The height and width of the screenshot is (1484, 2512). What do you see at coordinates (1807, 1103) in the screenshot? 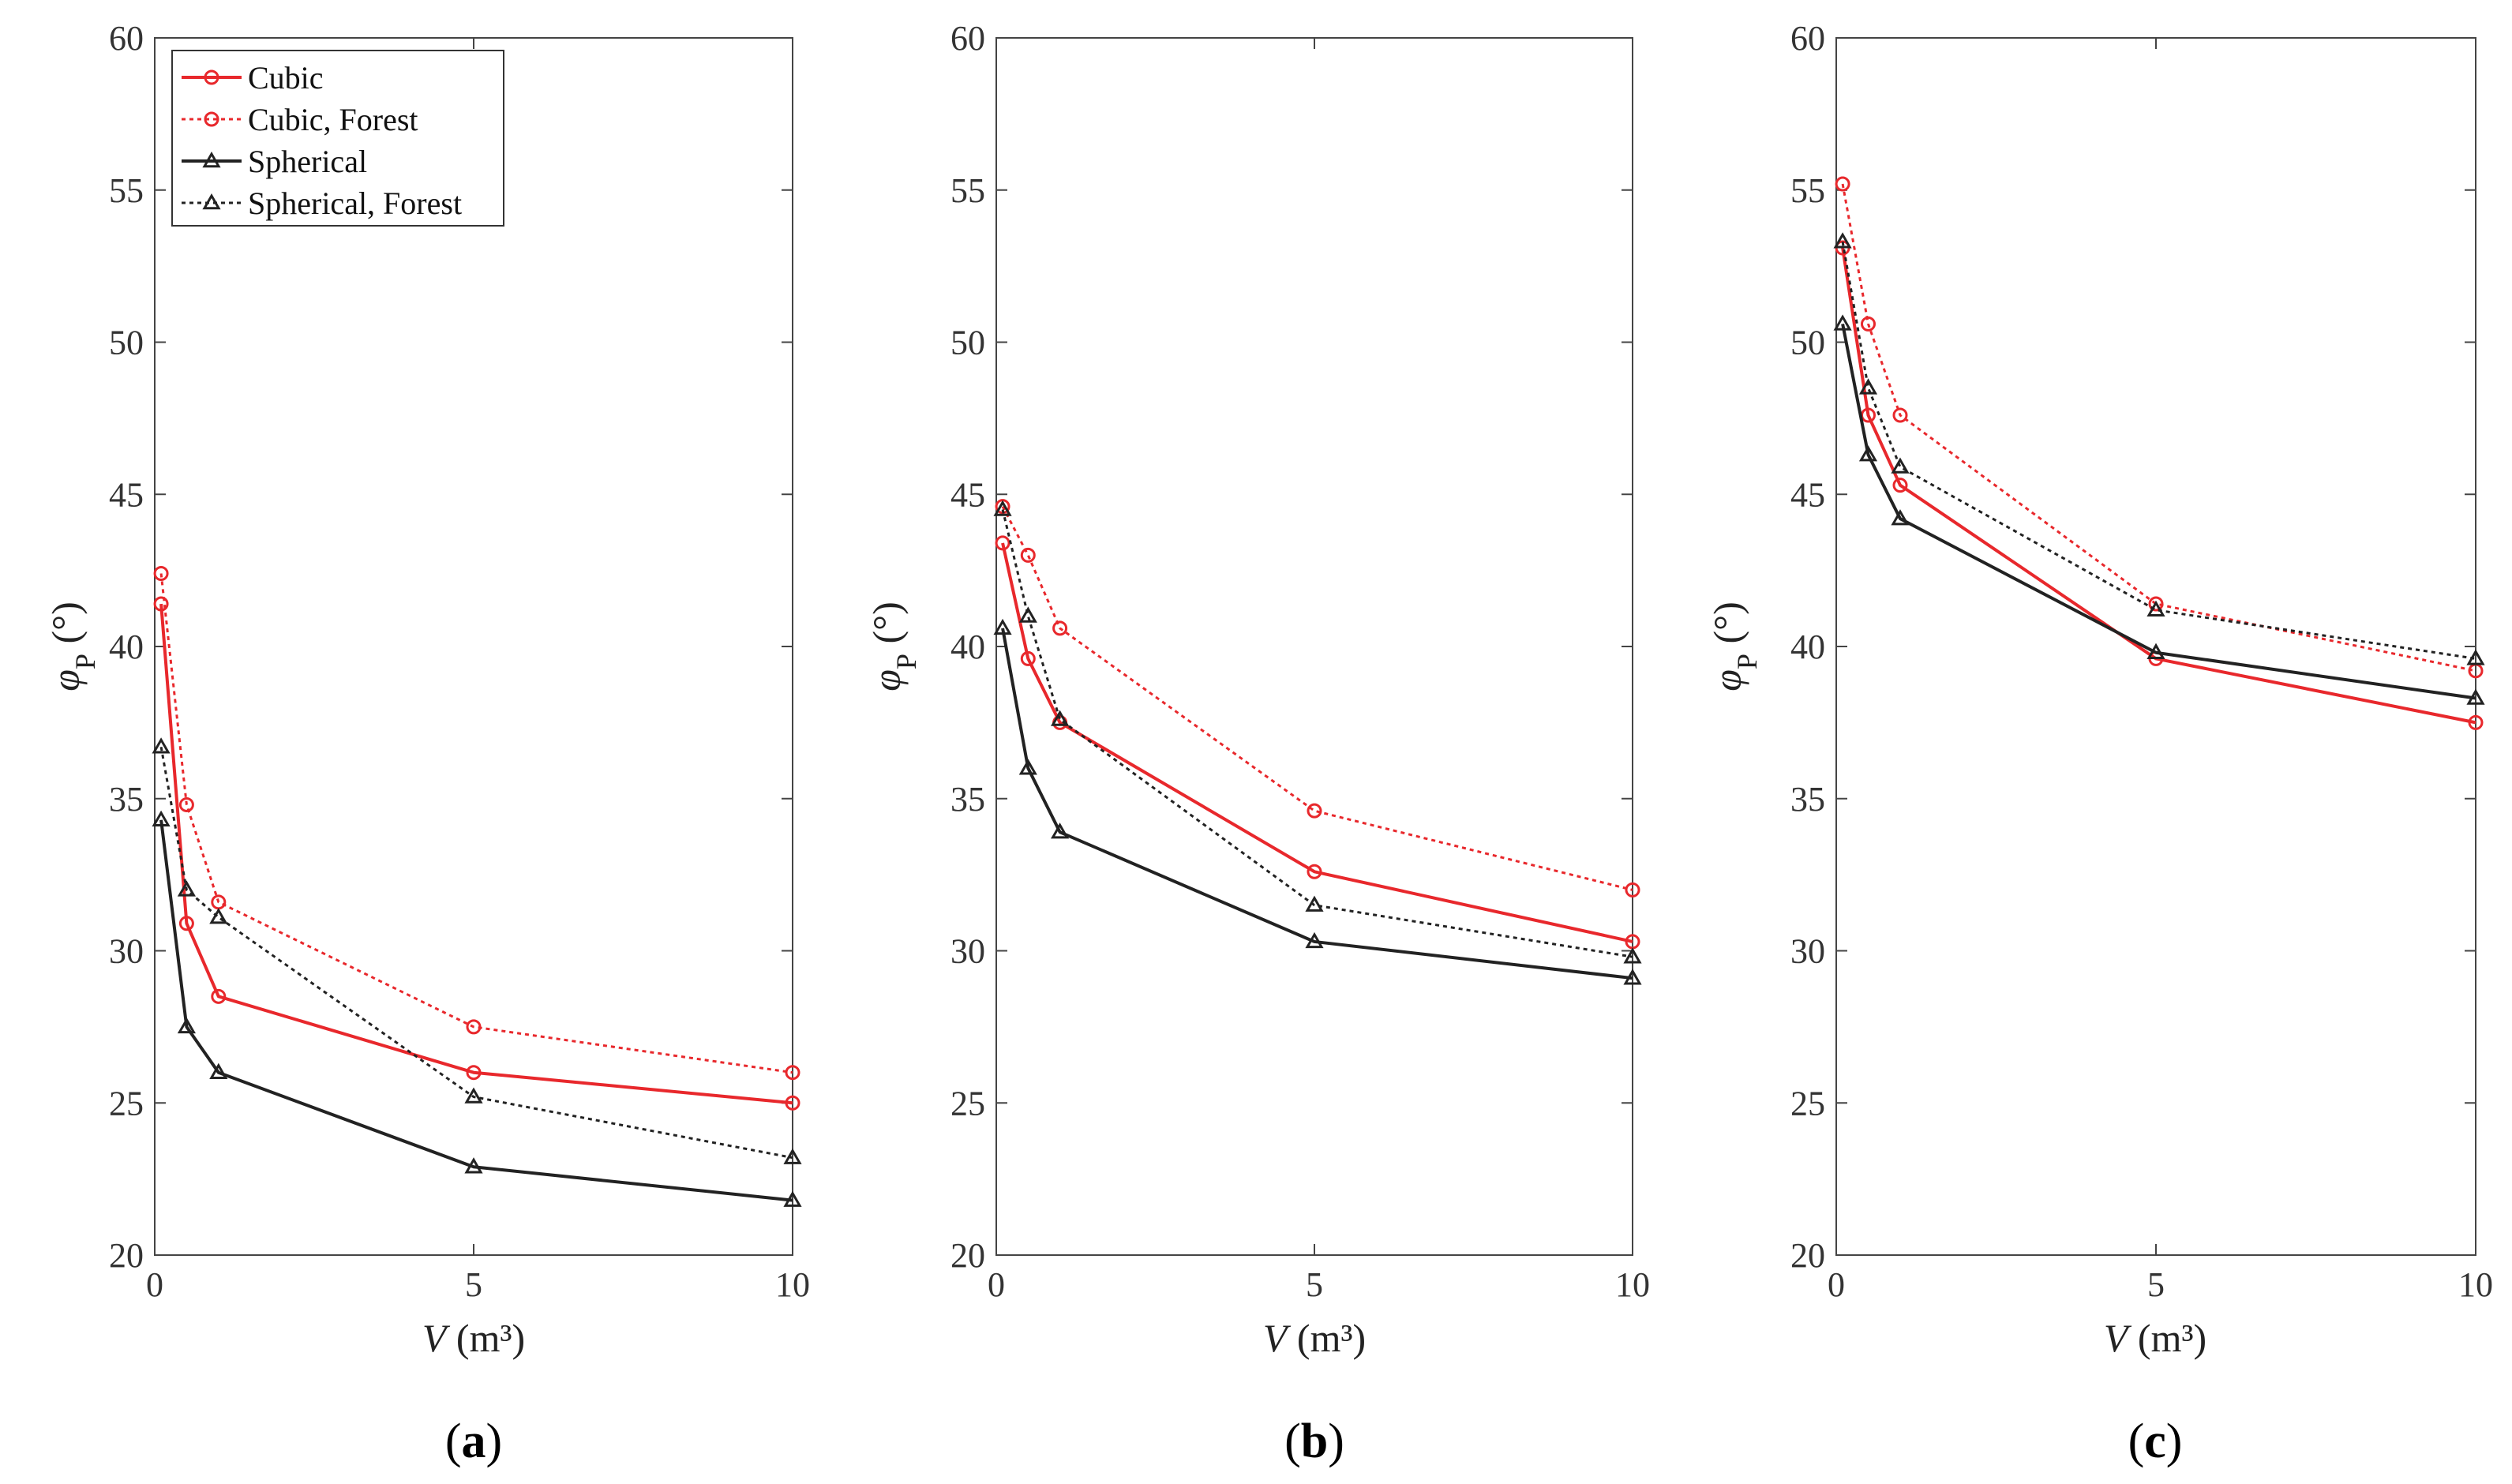
I see `y-tick-label: 25` at bounding box center [1807, 1103].